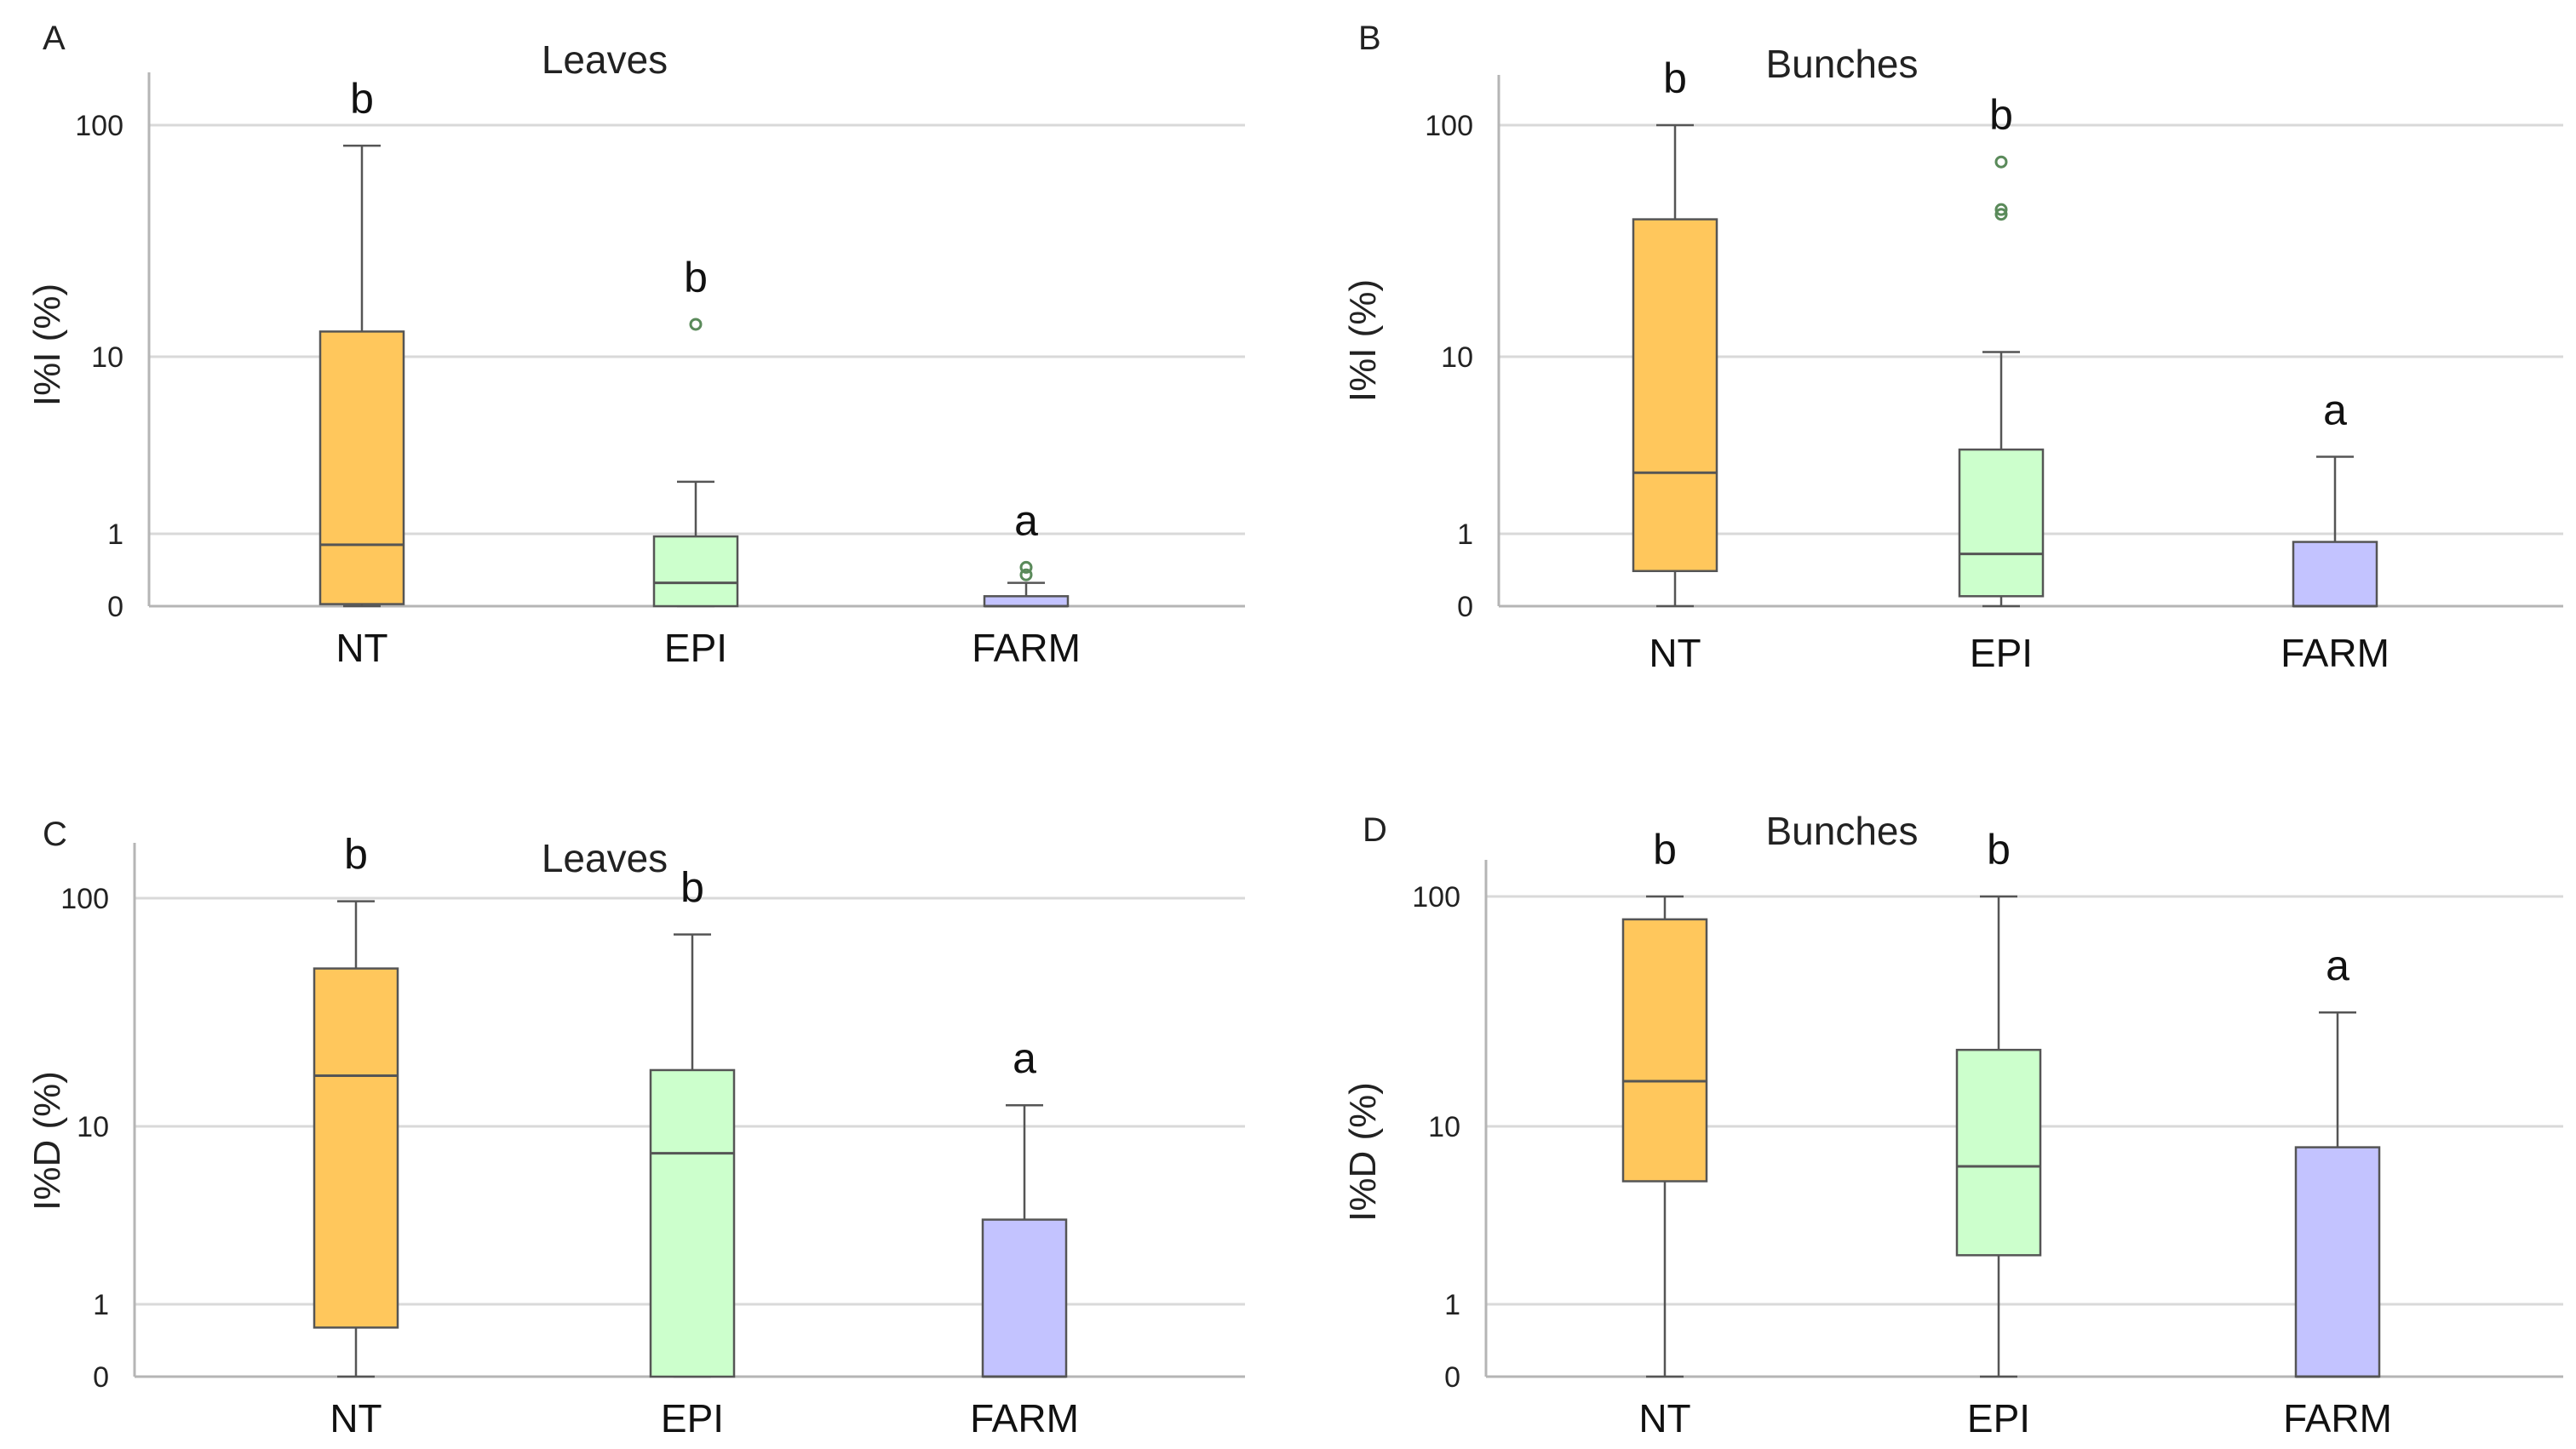 Image resolution: width=2576 pixels, height=1449 pixels. Describe the element at coordinates (1369, 38) in the screenshot. I see `panel-letter: B` at that location.